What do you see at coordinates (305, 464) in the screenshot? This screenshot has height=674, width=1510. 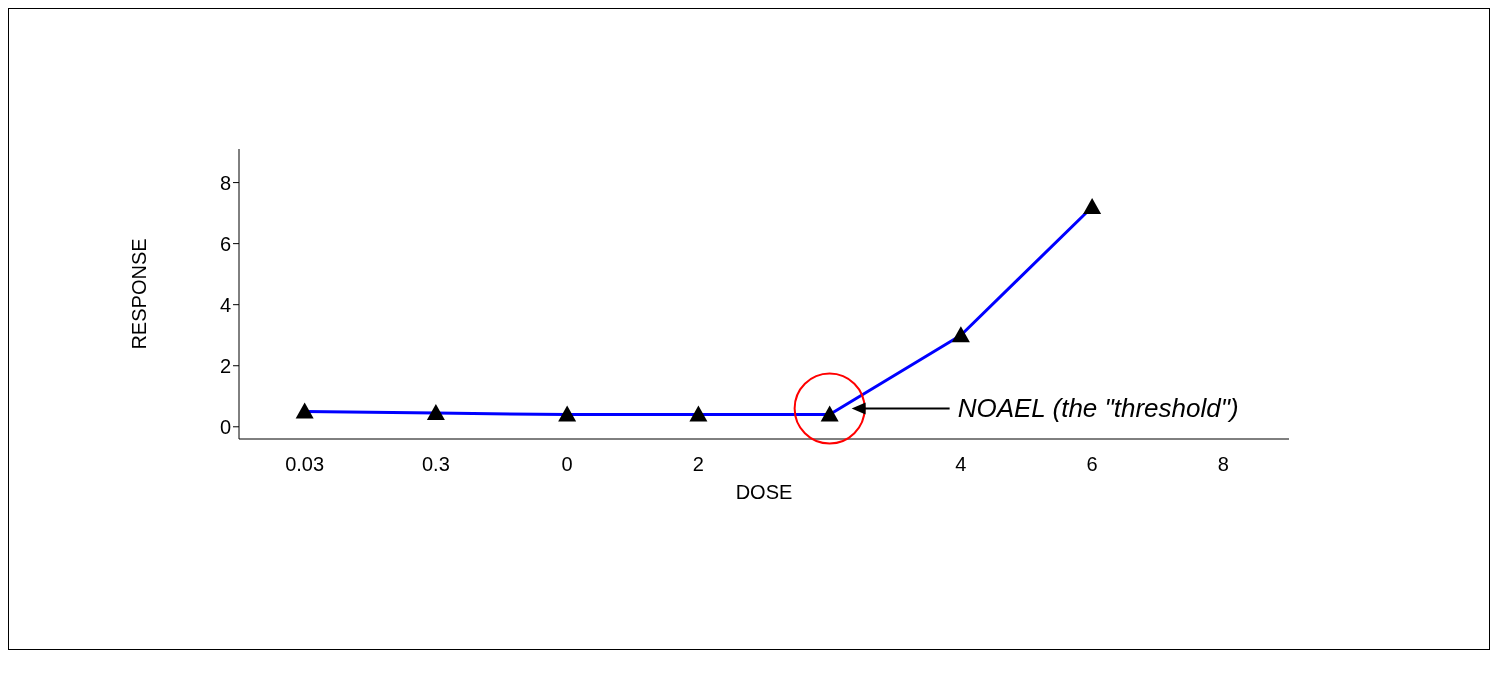 I see `x-tick-label: 0.03` at bounding box center [305, 464].